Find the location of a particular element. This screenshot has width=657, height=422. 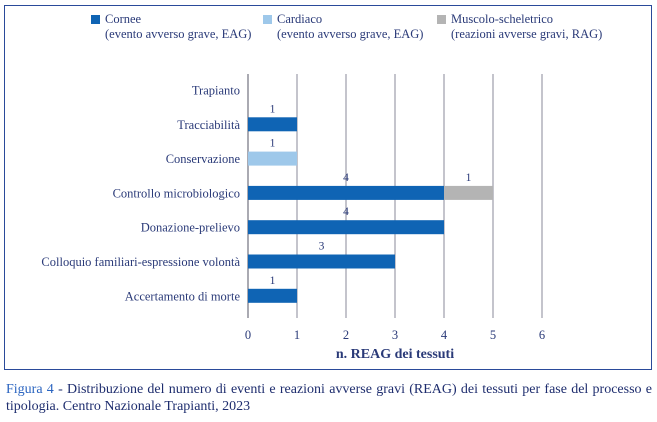

x-tick-label: 4 is located at coordinates (444, 335).